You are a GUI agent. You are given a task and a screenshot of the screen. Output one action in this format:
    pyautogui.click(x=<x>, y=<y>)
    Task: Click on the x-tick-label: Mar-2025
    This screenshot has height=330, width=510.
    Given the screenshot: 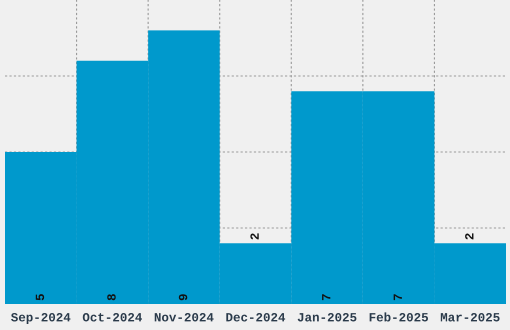 What is the action you would take?
    pyautogui.click(x=470, y=317)
    